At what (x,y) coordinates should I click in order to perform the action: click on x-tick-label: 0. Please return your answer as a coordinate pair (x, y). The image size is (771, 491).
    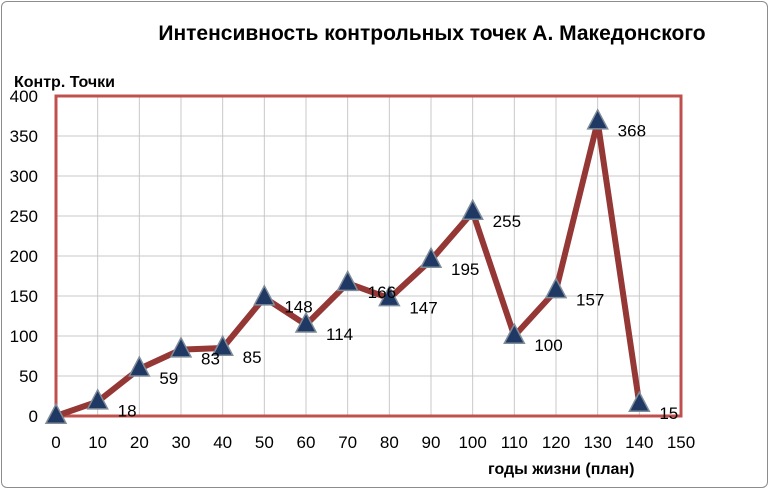
    Looking at the image, I should click on (55, 442).